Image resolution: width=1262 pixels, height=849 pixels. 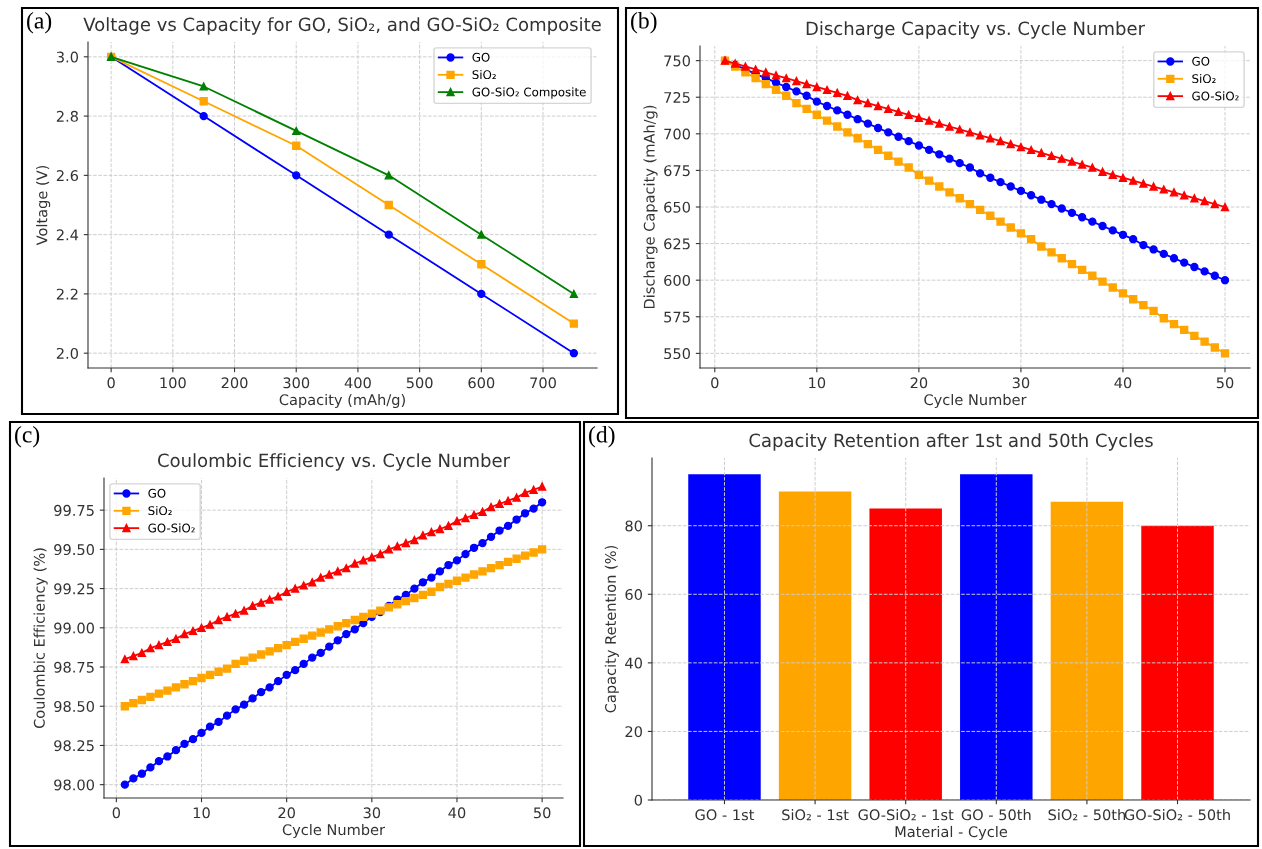 What do you see at coordinates (74, 667) in the screenshot?
I see `y-tick-label: 98.75` at bounding box center [74, 667].